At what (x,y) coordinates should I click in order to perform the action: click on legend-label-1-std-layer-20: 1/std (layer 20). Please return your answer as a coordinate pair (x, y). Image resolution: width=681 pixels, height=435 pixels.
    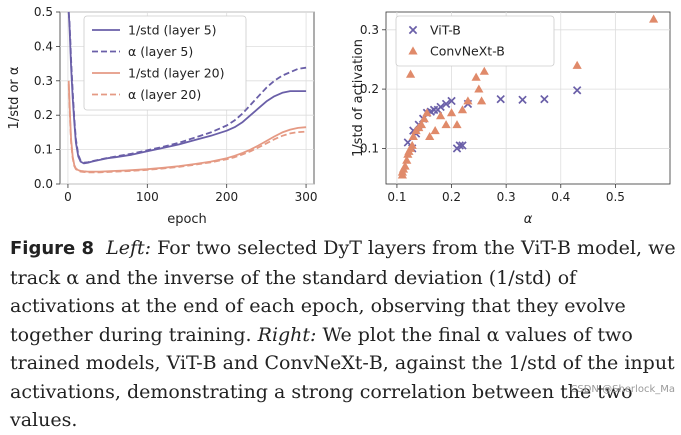
    Looking at the image, I should click on (176, 73).